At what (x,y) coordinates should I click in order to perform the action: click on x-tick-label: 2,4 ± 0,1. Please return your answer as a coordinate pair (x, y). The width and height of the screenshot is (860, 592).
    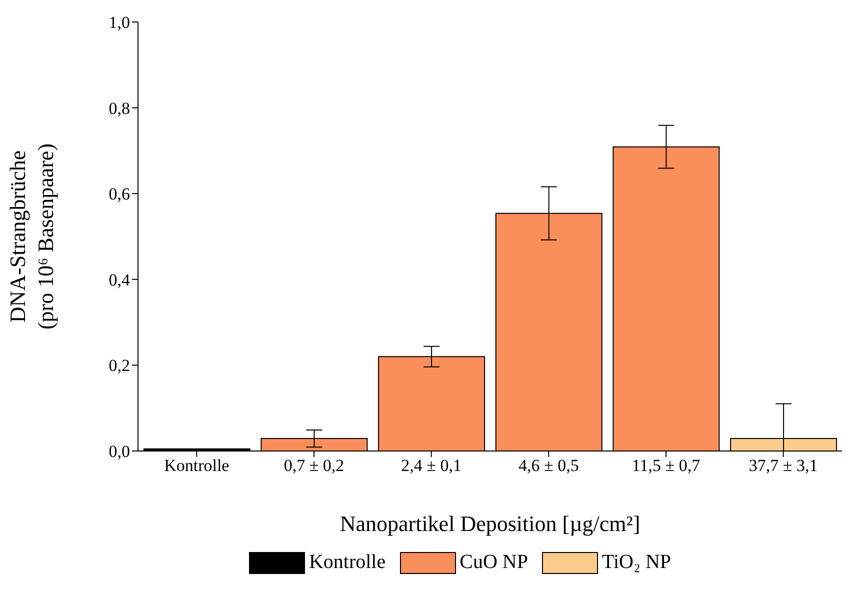
    Looking at the image, I should click on (431, 466).